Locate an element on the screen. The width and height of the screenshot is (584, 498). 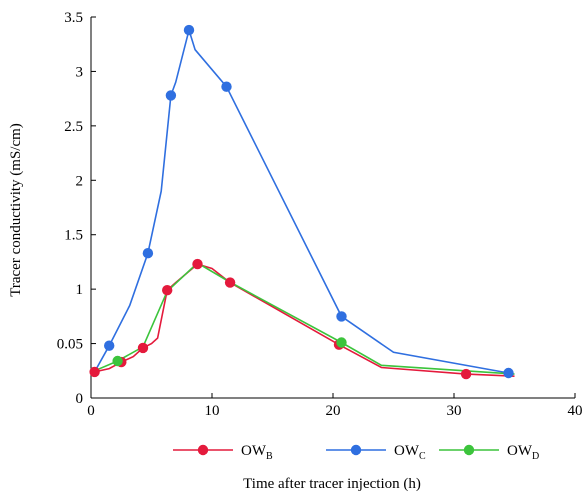
y-axis-title: Tracer conductivity (mS/cm) is located at coordinates (16, 210).